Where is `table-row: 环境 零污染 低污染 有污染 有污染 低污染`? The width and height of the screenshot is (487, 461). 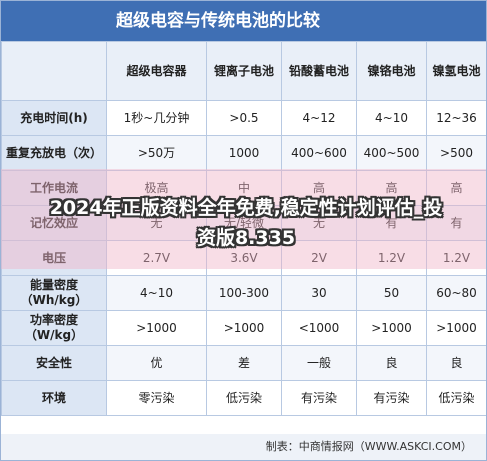 table-row: 环境 零污染 低污染 有污染 有污染 低污染 is located at coordinates (243, 398).